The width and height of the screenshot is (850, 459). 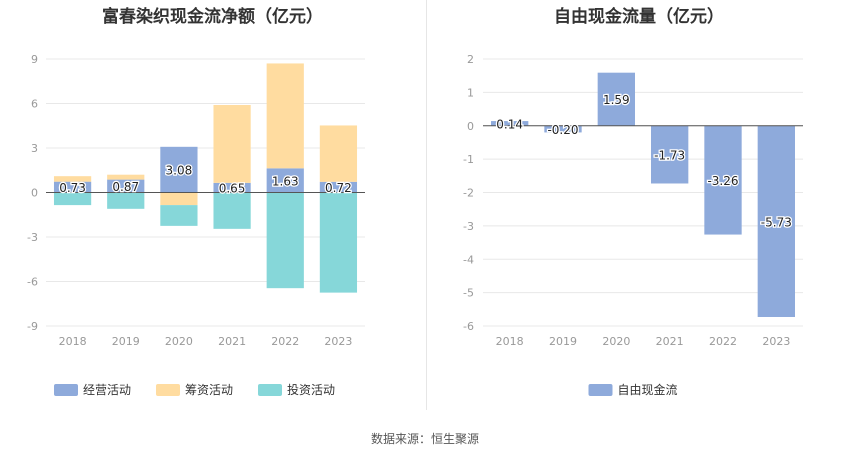 What do you see at coordinates (34, 104) in the screenshot?
I see `y-tick-label: 6` at bounding box center [34, 104].